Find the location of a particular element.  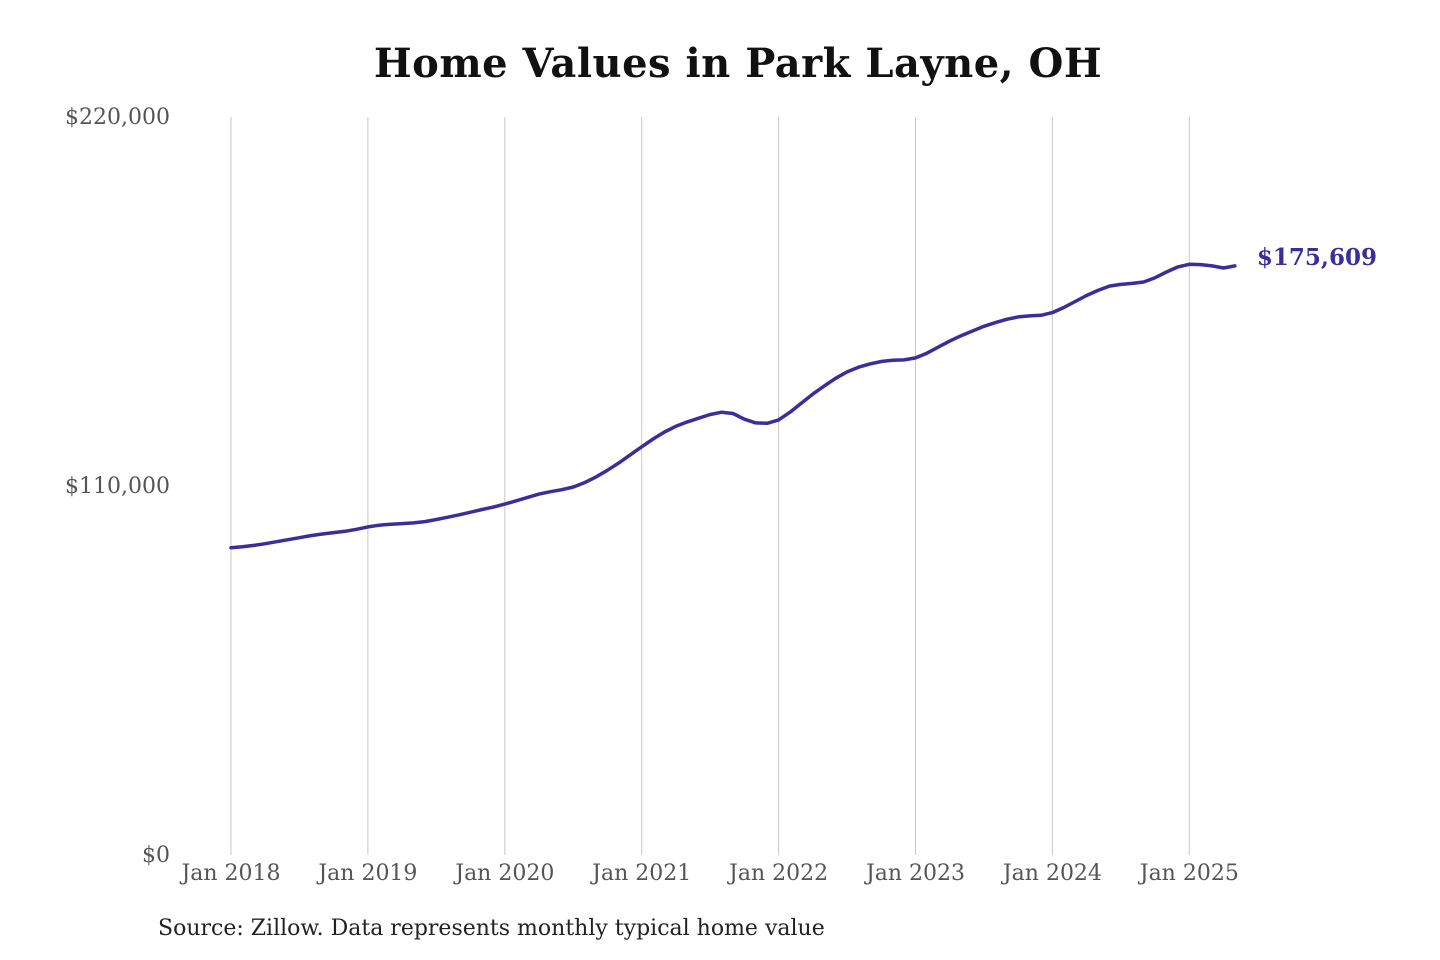

x-tick-label: Jan 2022 is located at coordinates (777, 873).